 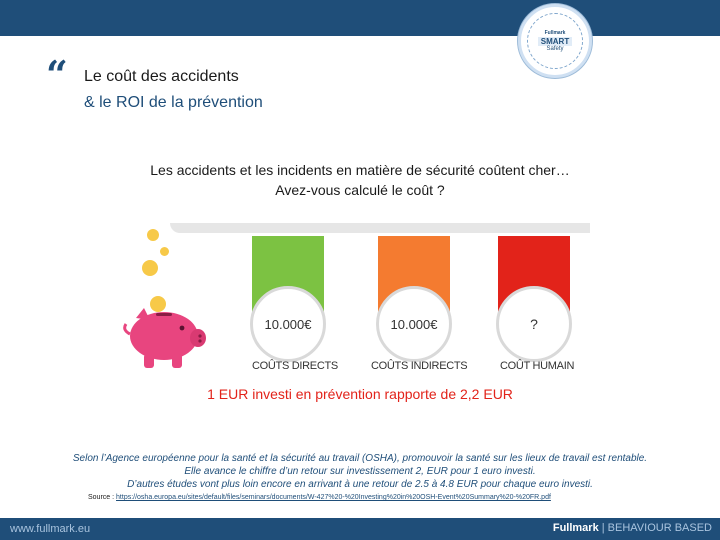 I want to click on source-label: Source :, so click(x=101, y=497).